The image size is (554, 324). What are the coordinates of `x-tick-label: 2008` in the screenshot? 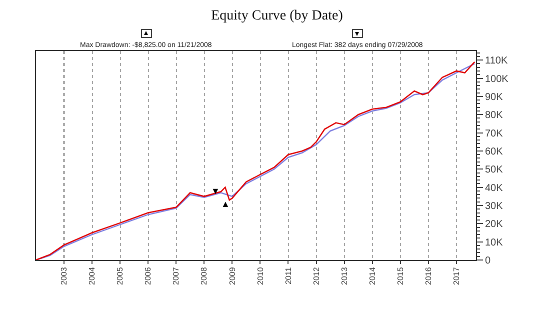 It's located at (204, 275).